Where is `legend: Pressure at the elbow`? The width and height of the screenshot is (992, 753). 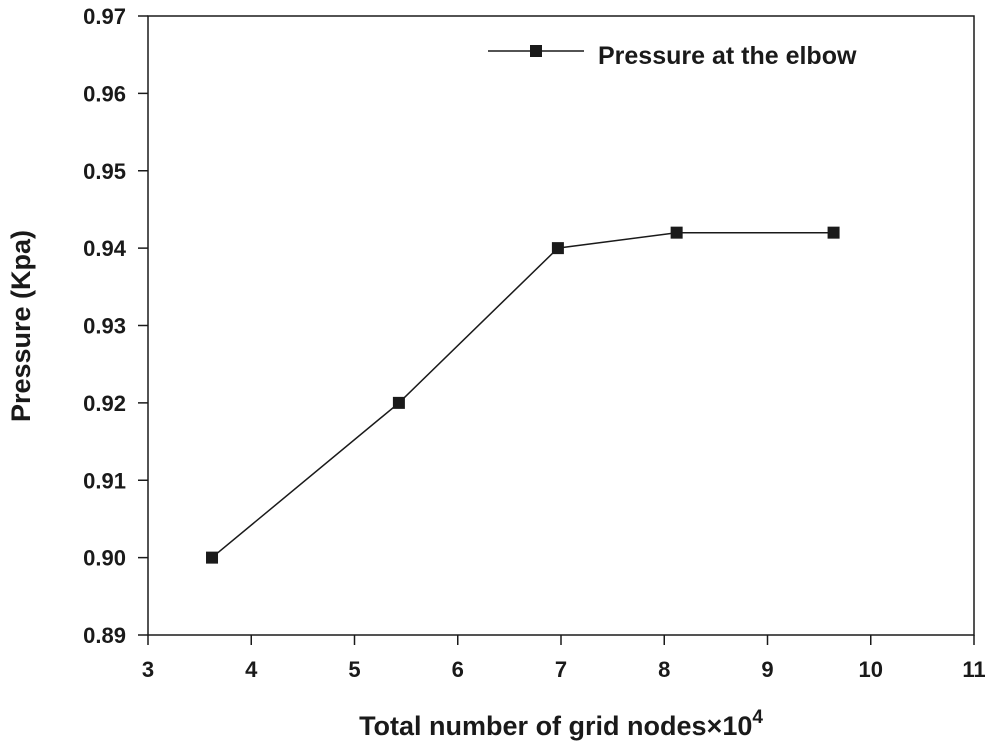 legend: Pressure at the elbow is located at coordinates (672, 56).